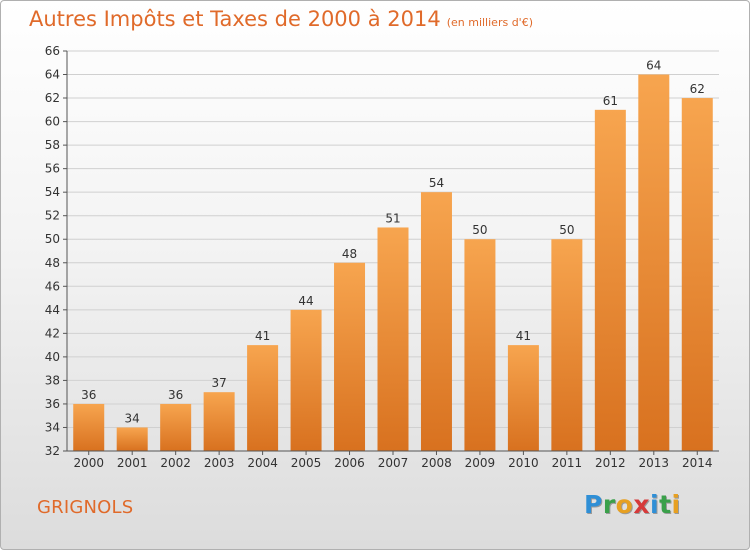  What do you see at coordinates (52, 310) in the screenshot?
I see `y-tick-label: 44` at bounding box center [52, 310].